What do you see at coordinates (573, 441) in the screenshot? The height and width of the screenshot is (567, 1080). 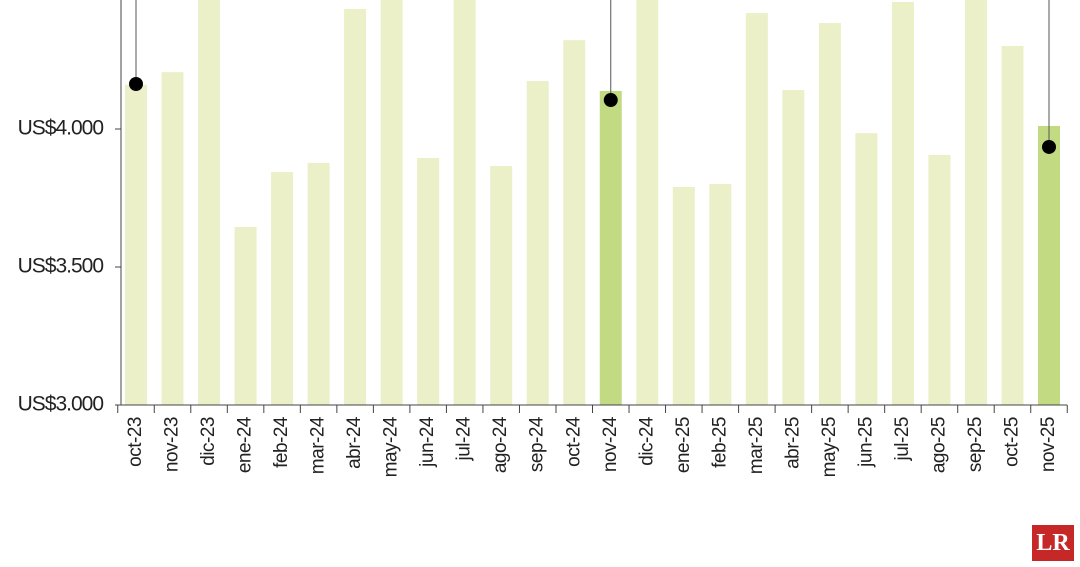 I see `x-tick-label: oct-24` at bounding box center [573, 441].